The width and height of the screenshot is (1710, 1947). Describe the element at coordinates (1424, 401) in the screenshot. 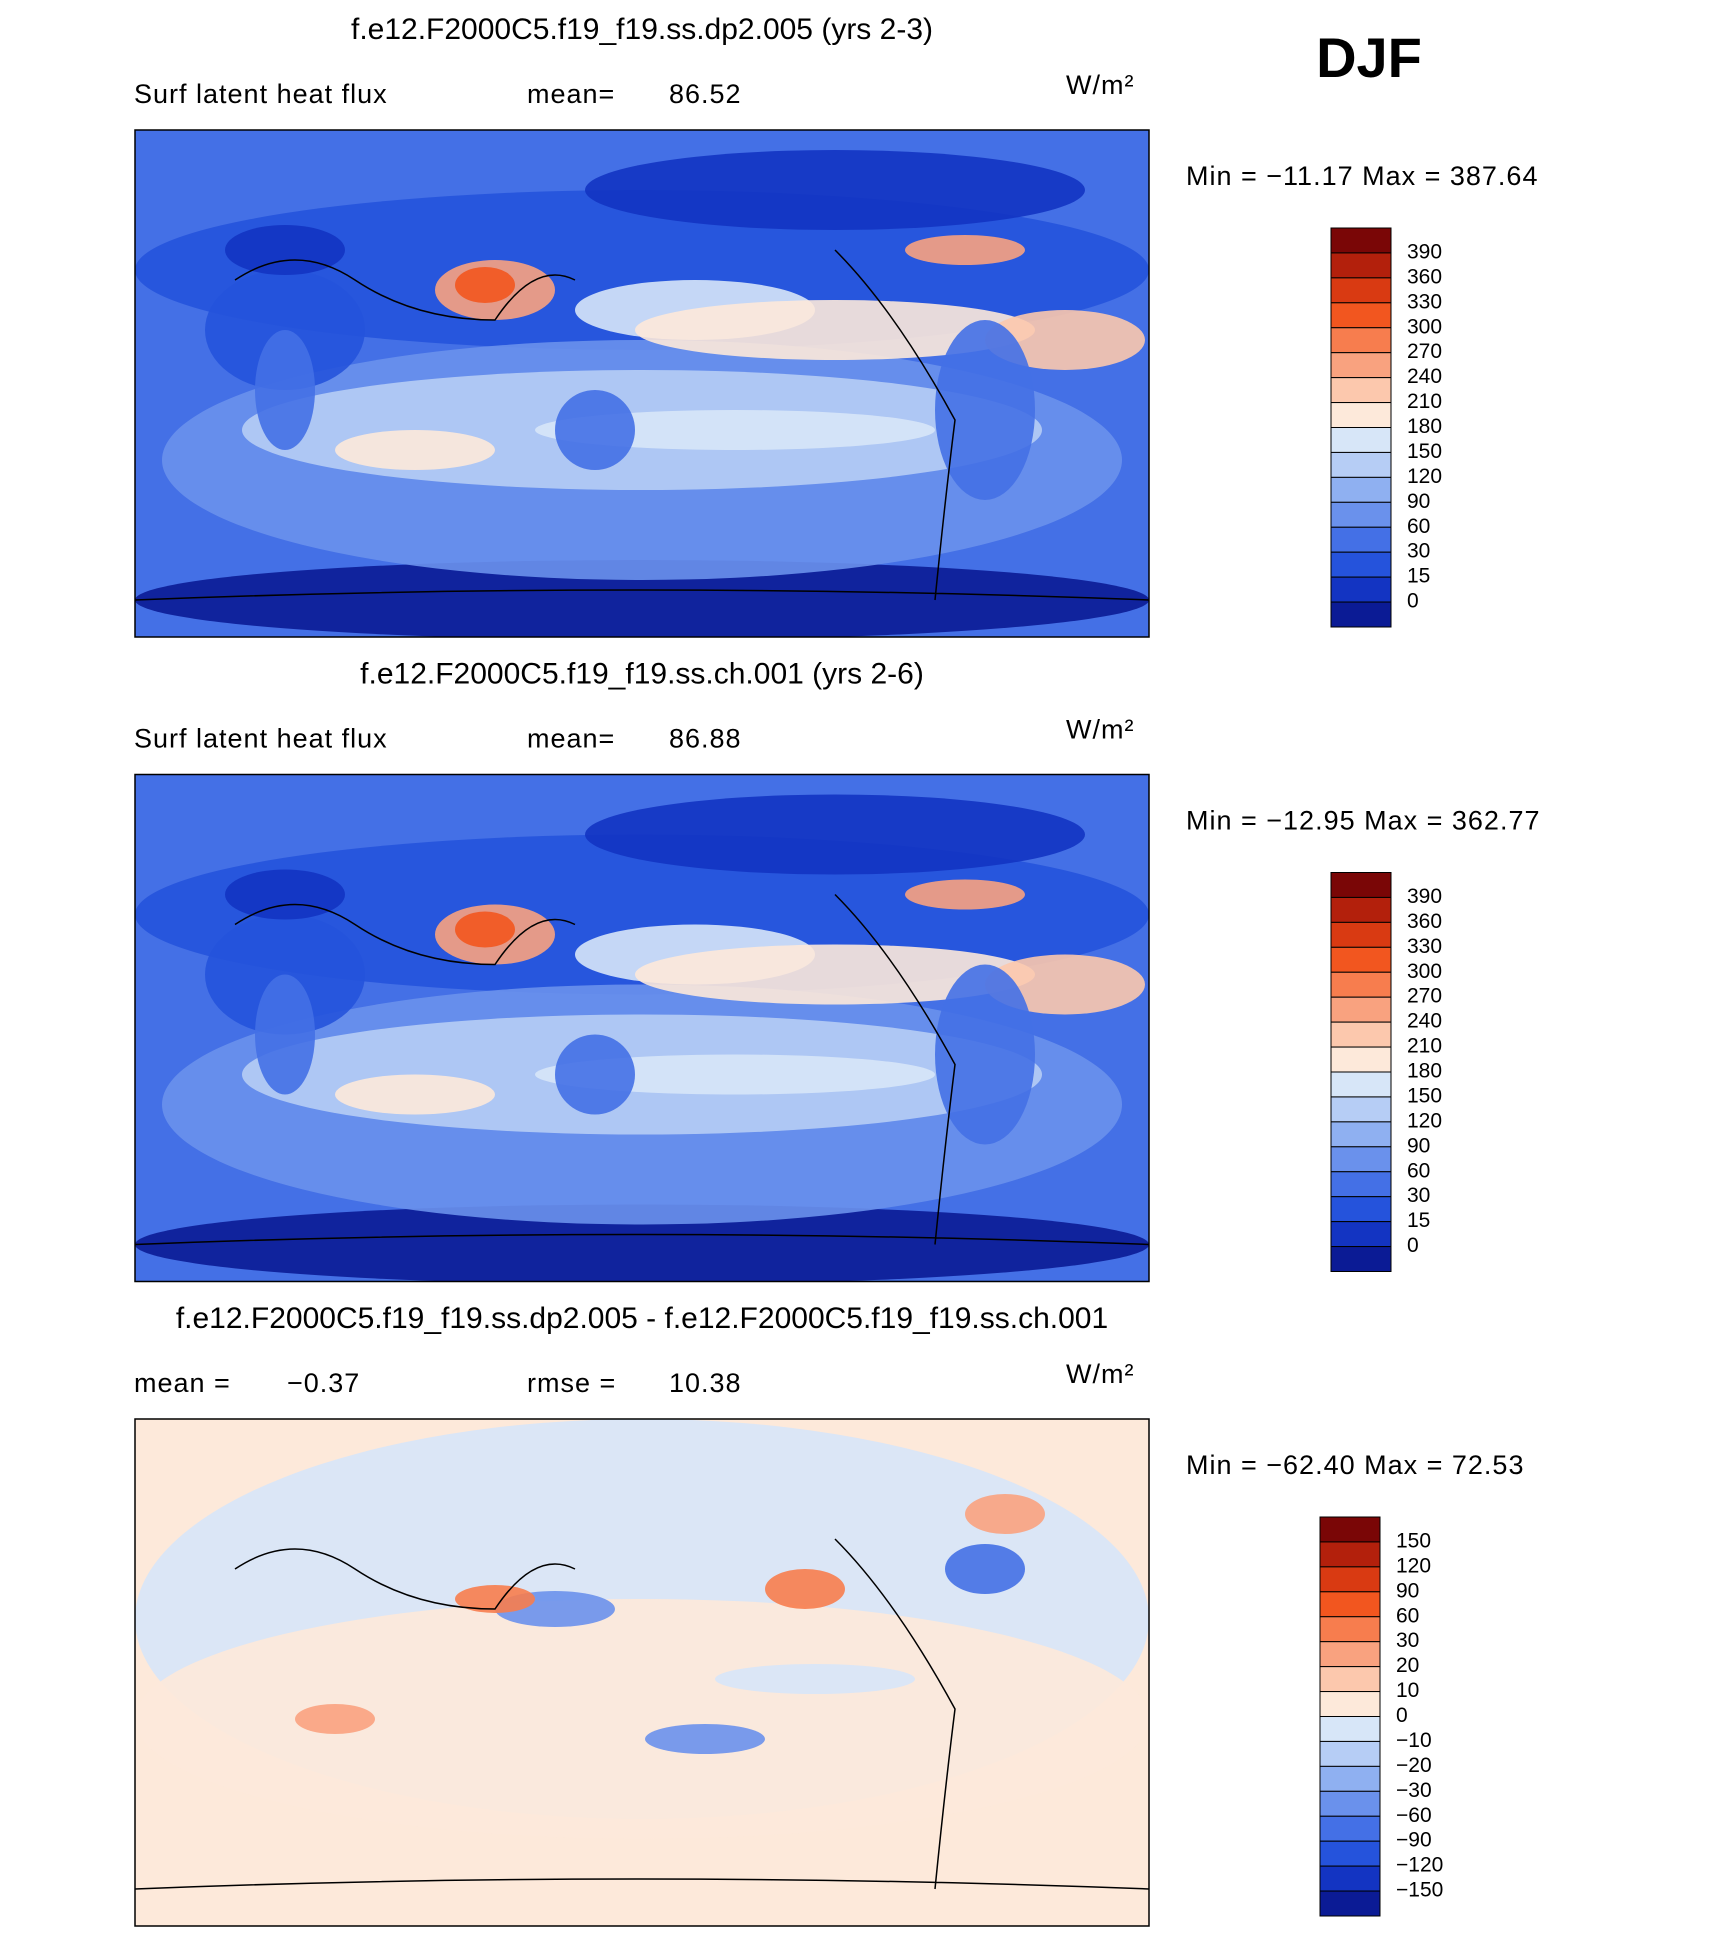

I see `colorbar-label: 210` at that location.